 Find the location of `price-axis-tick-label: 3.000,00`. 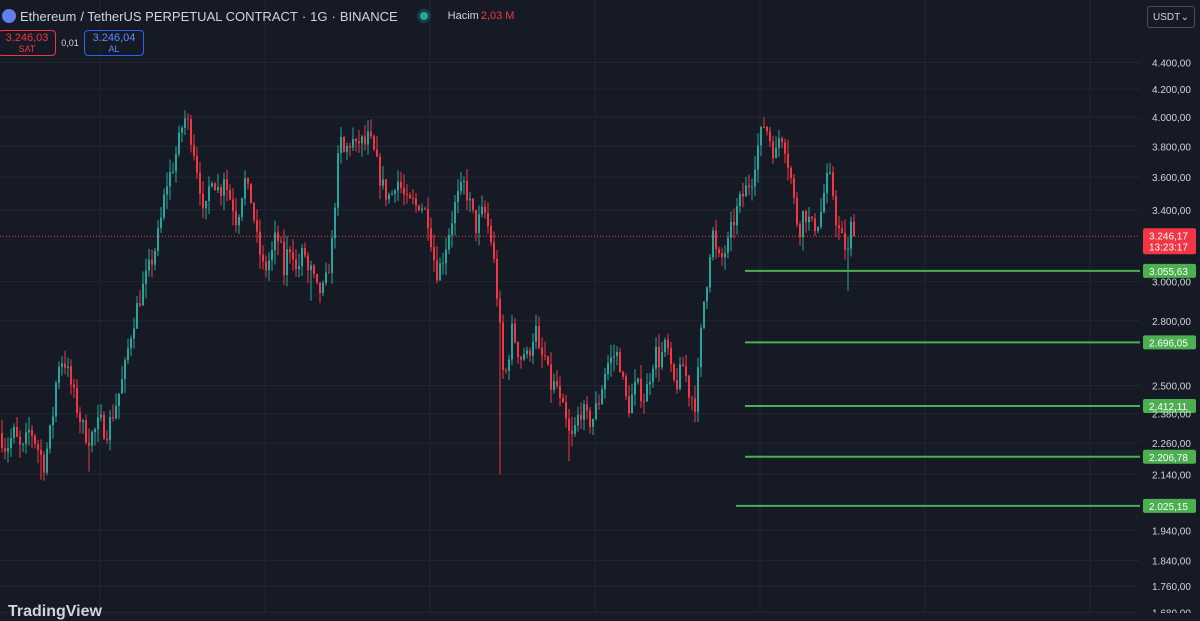

price-axis-tick-label: 3.000,00 is located at coordinates (1171, 282).